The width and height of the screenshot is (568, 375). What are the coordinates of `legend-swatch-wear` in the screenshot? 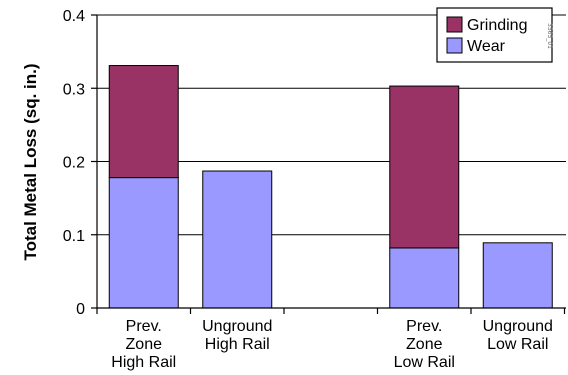 It's located at (454, 45).